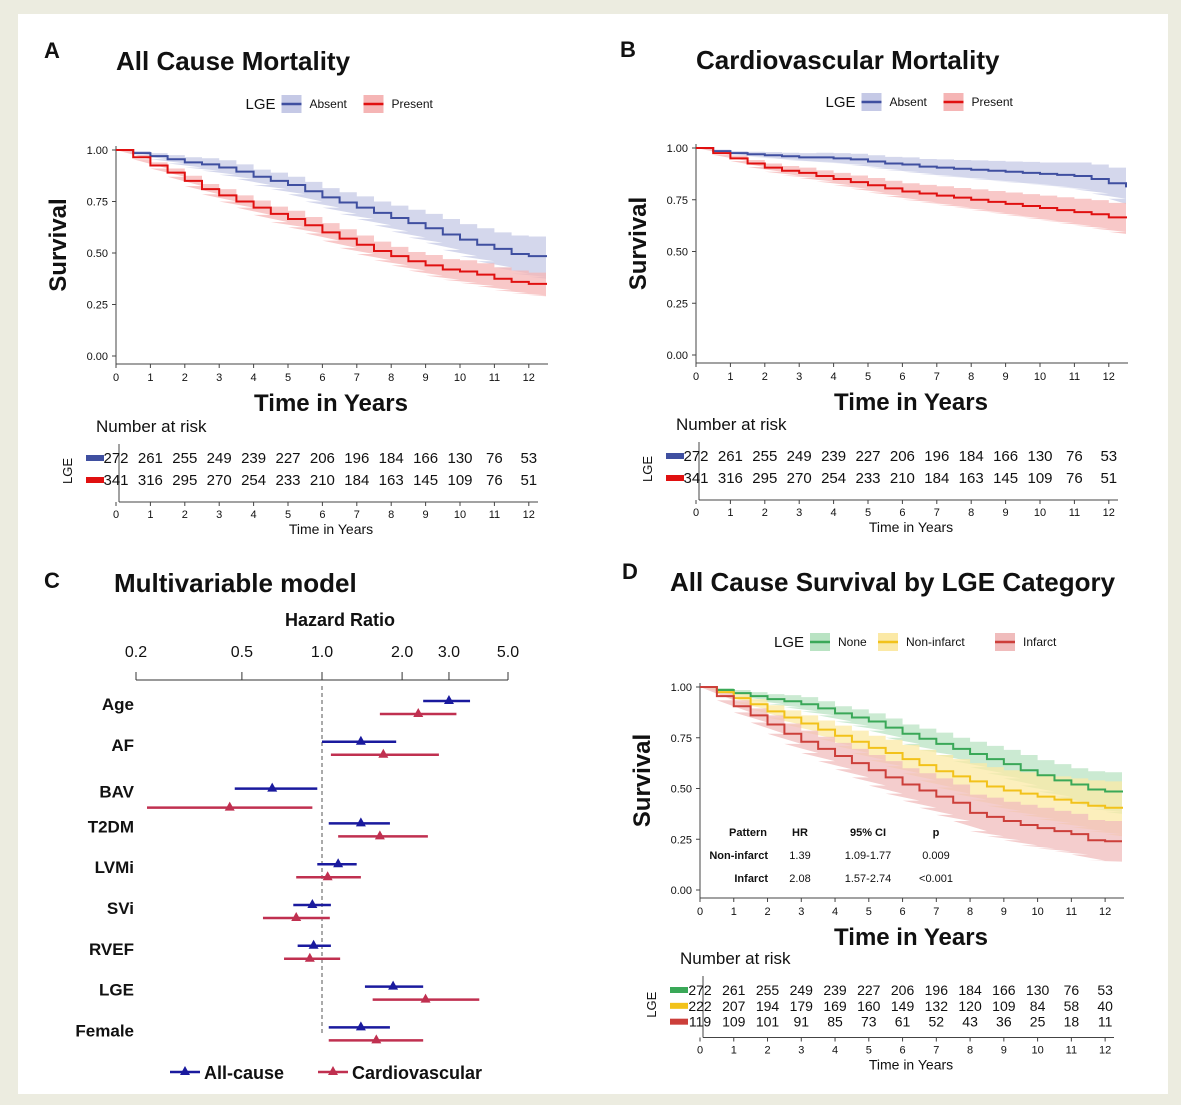 The height and width of the screenshot is (1105, 1181). I want to click on risk-count: 163, so click(391, 480).